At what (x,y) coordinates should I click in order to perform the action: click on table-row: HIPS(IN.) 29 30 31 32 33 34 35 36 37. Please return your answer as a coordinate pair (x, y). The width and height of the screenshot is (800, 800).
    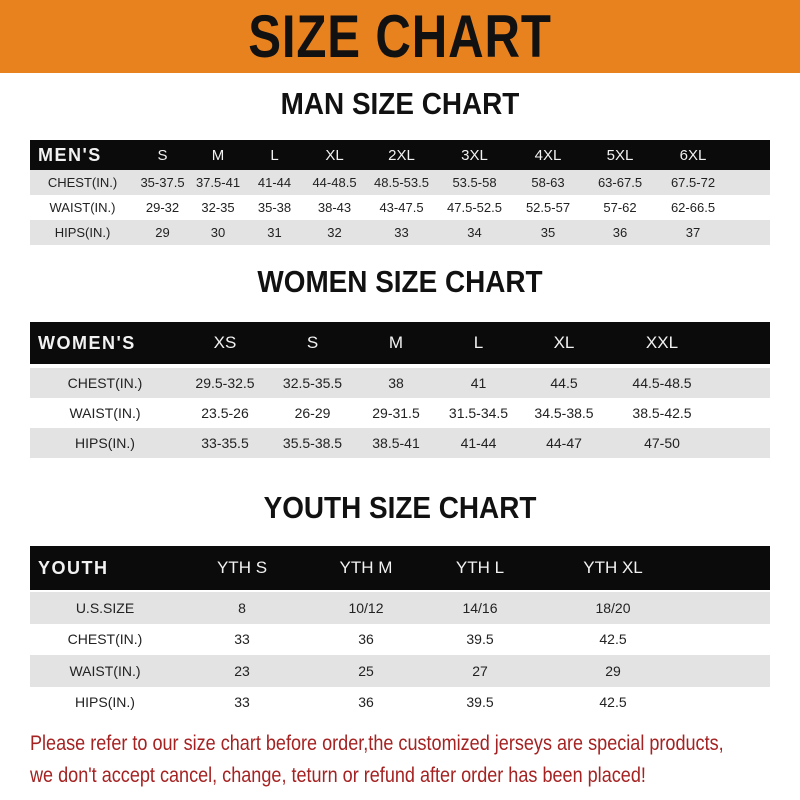
    Looking at the image, I should click on (400, 232).